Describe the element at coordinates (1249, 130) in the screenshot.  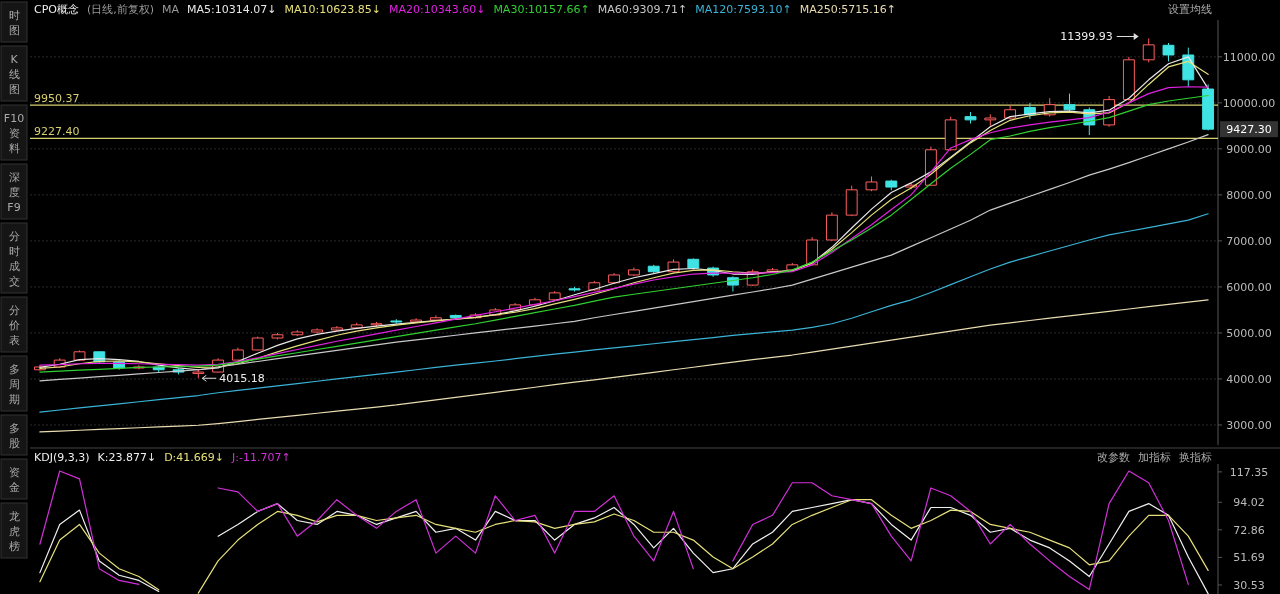
I see `text: 9427.30` at that location.